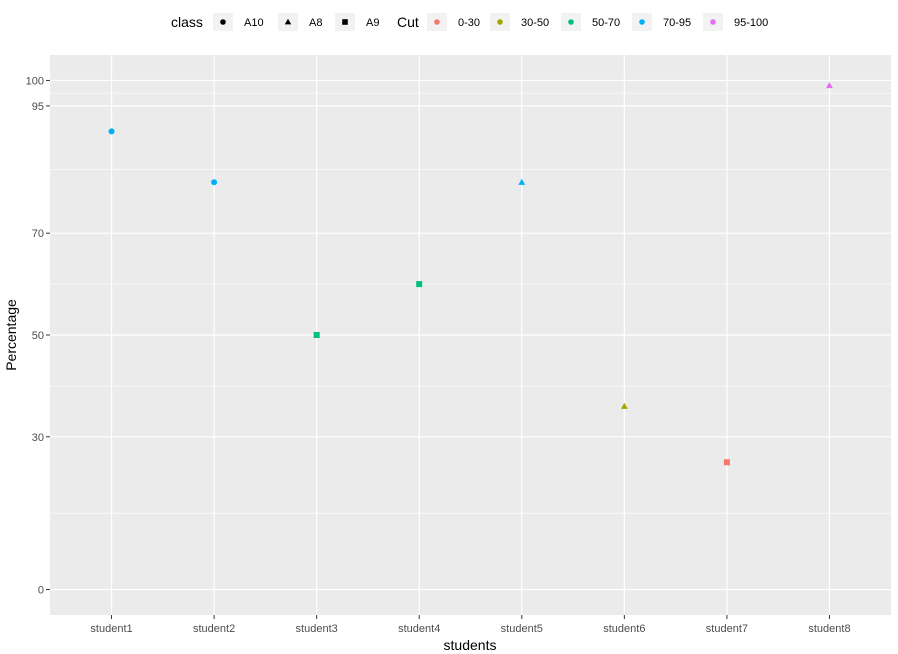 The width and height of the screenshot is (898, 654). I want to click on x-tick-label: student5, so click(522, 629).